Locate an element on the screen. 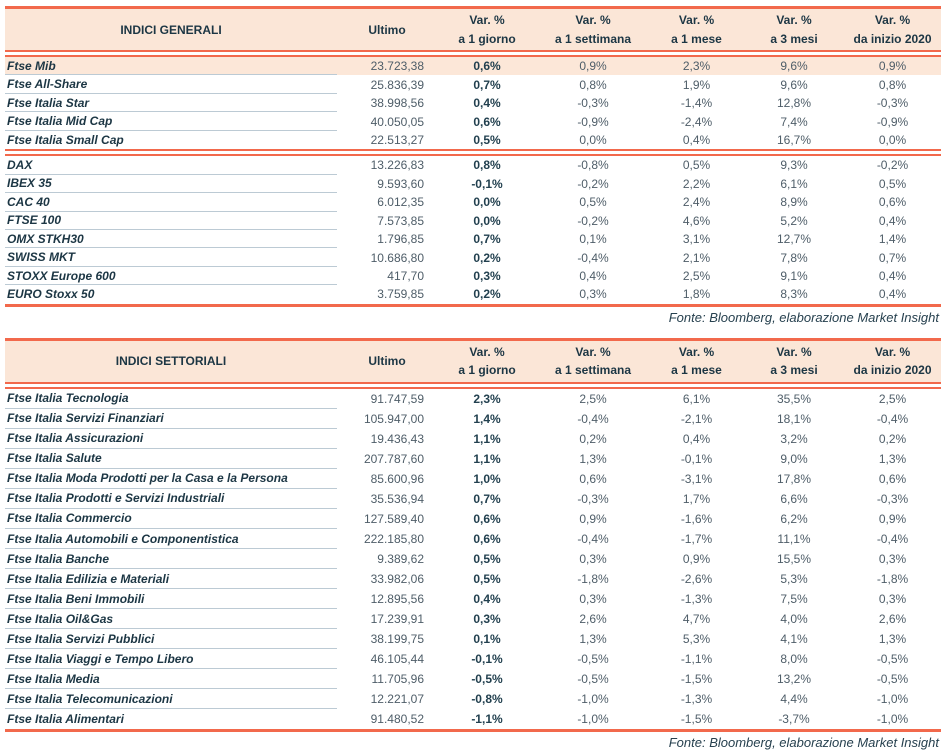 The image size is (947, 755). index-name-cell: Ftse Italia Oil&Gas is located at coordinates (171, 619).